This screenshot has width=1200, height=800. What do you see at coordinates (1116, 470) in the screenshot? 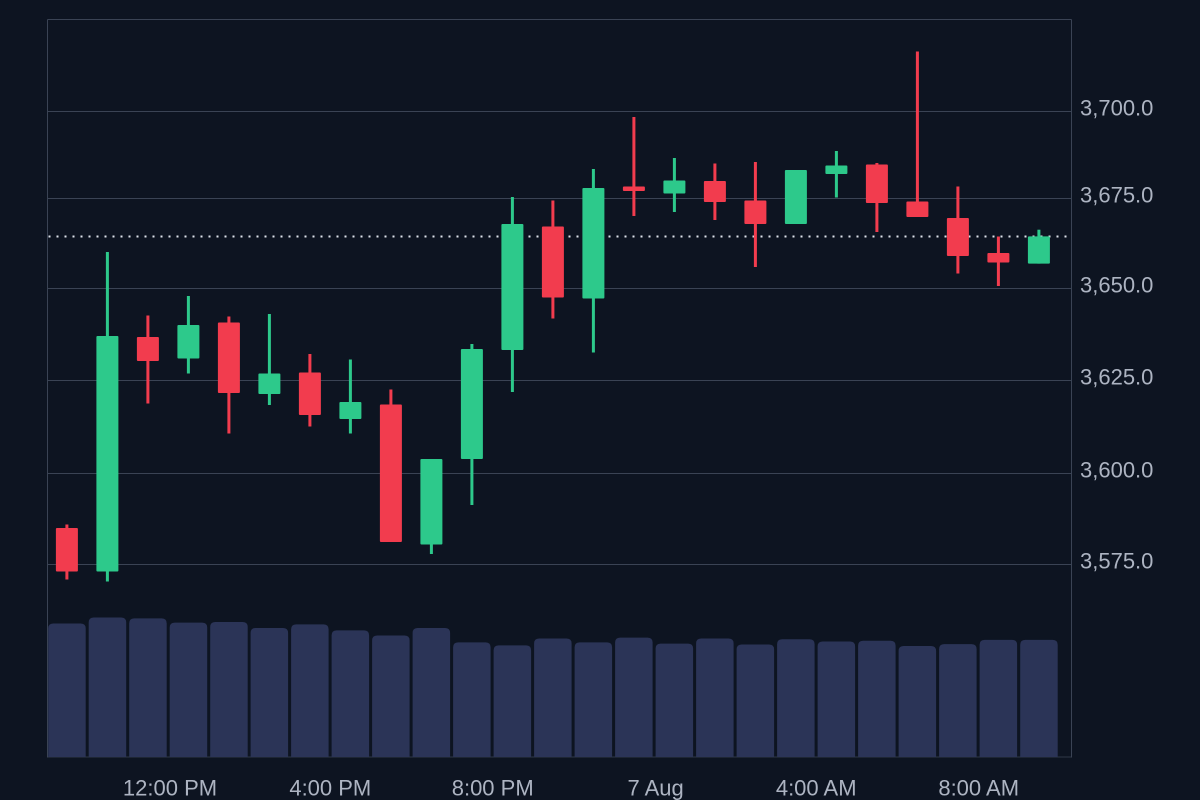
I see `svg-text: 3,600.0` at bounding box center [1116, 470].